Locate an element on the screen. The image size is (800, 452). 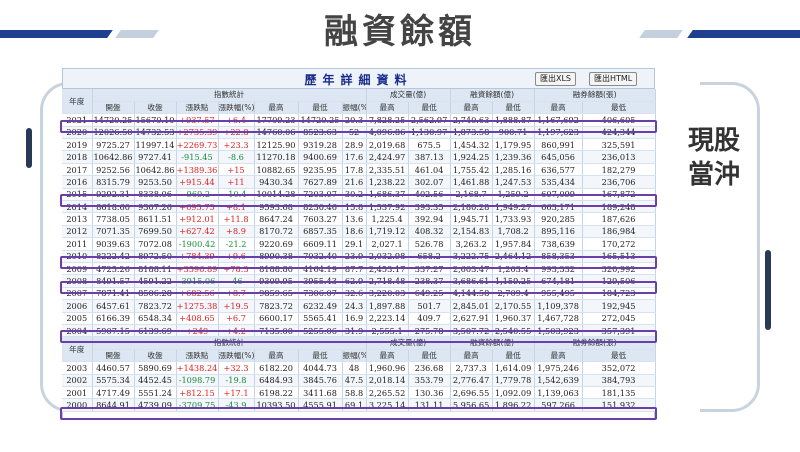
cell-low: 6609.11 is located at coordinates (320, 244).